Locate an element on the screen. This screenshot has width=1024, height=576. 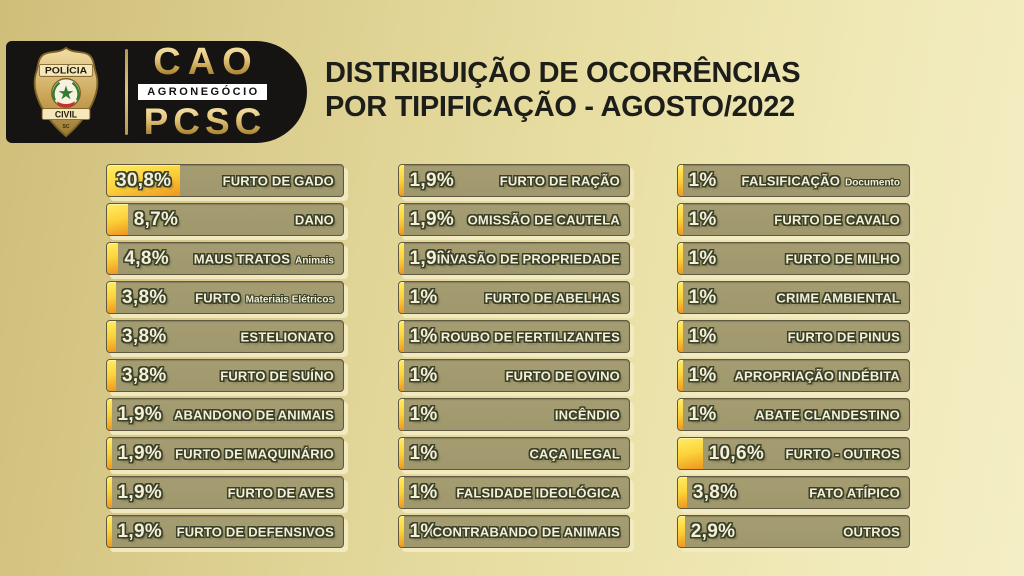
bar-item: 1% ROUBO DE FERTILIZANTES is located at coordinates (514, 336).